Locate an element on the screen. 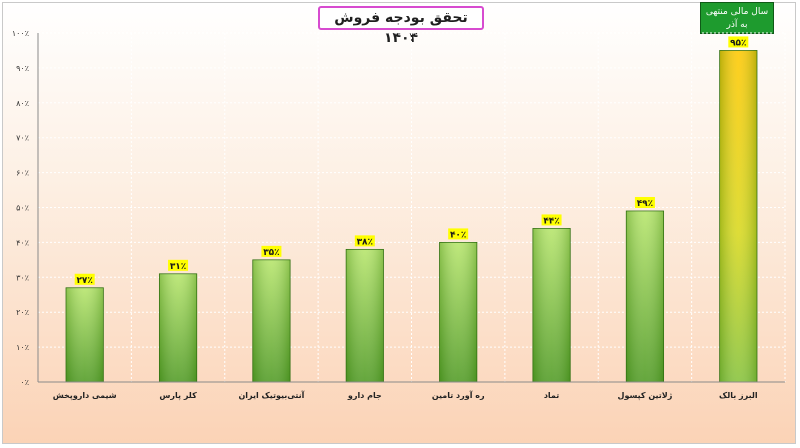 The image size is (800, 448). x-category-label: آنتی‌بیوتیک ایران is located at coordinates (271, 395).